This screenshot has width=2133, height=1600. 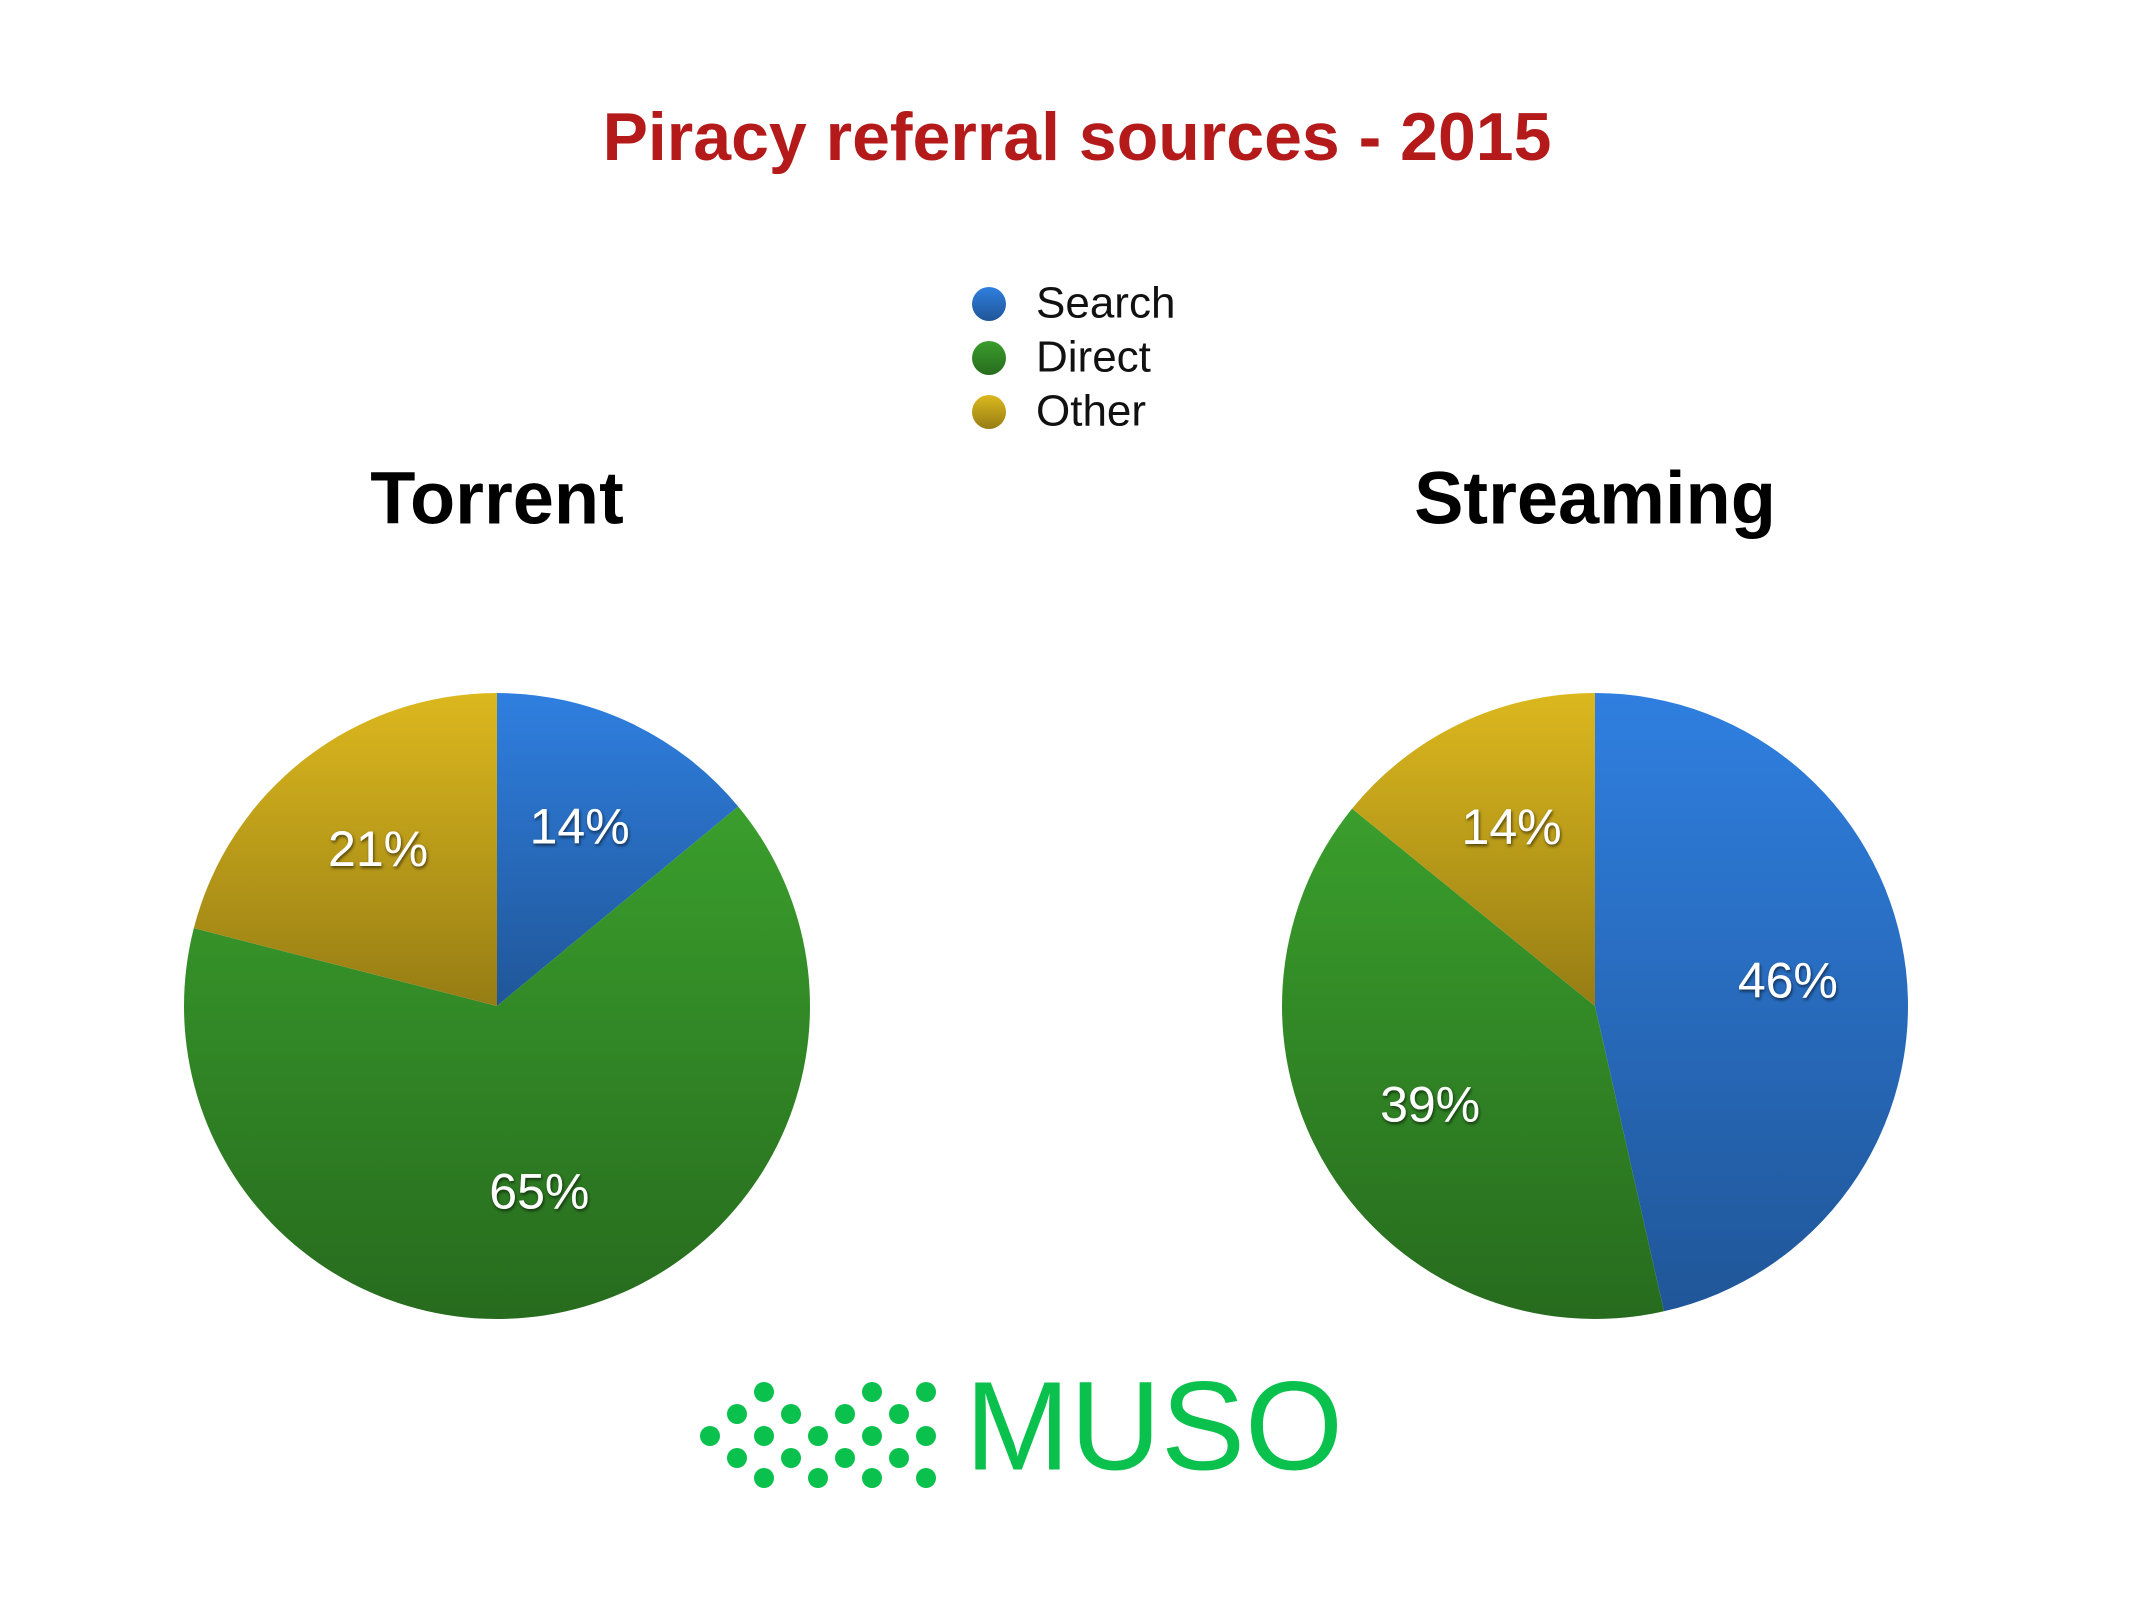 I want to click on pie-title: Torrent, so click(x=497, y=498).